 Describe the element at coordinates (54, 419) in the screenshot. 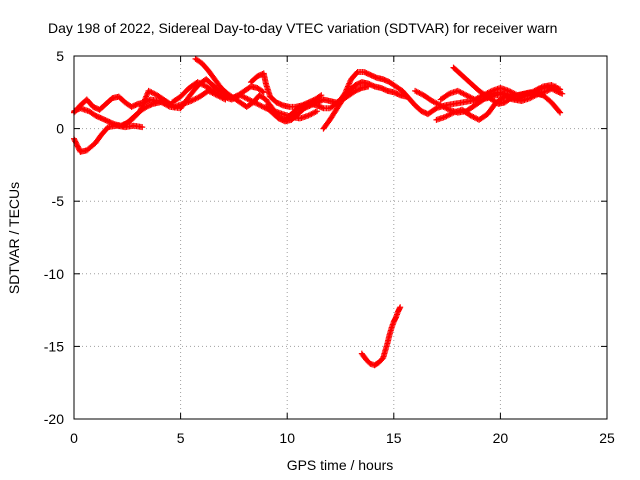

I see `y-tick-label: -20` at that location.